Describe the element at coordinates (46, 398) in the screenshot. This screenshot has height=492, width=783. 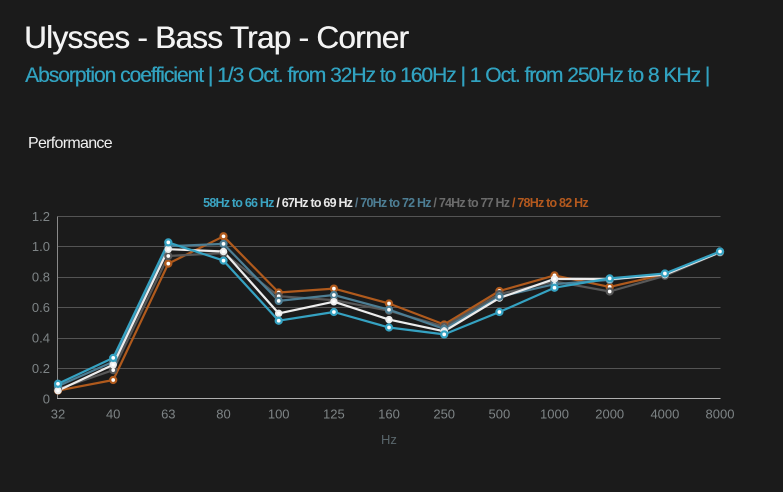
I see `svg-text: 0` at that location.